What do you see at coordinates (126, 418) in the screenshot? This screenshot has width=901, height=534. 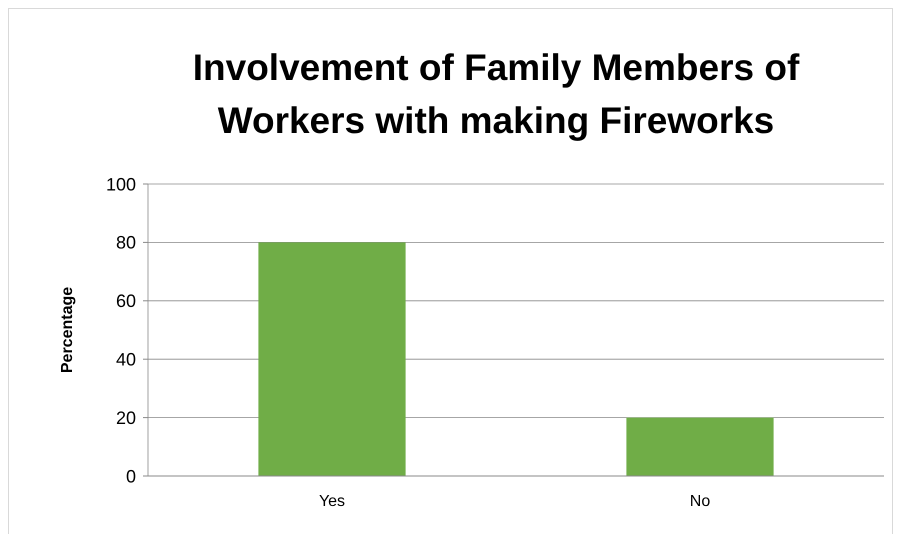 I see `y-tick-label: 20` at bounding box center [126, 418].